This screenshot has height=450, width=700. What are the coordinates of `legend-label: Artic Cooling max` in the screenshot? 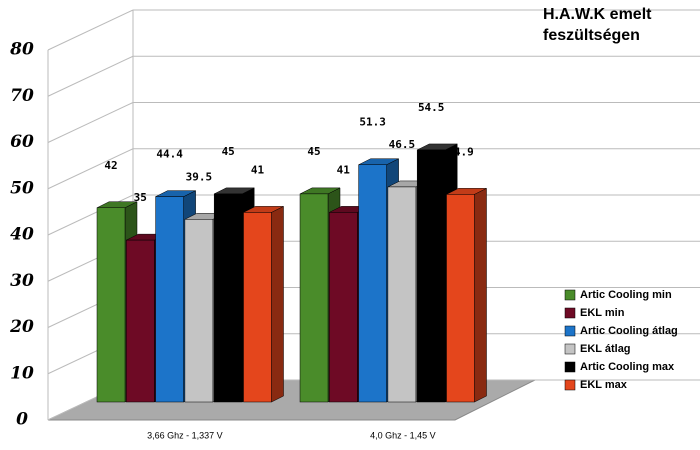 It's located at (627, 367).